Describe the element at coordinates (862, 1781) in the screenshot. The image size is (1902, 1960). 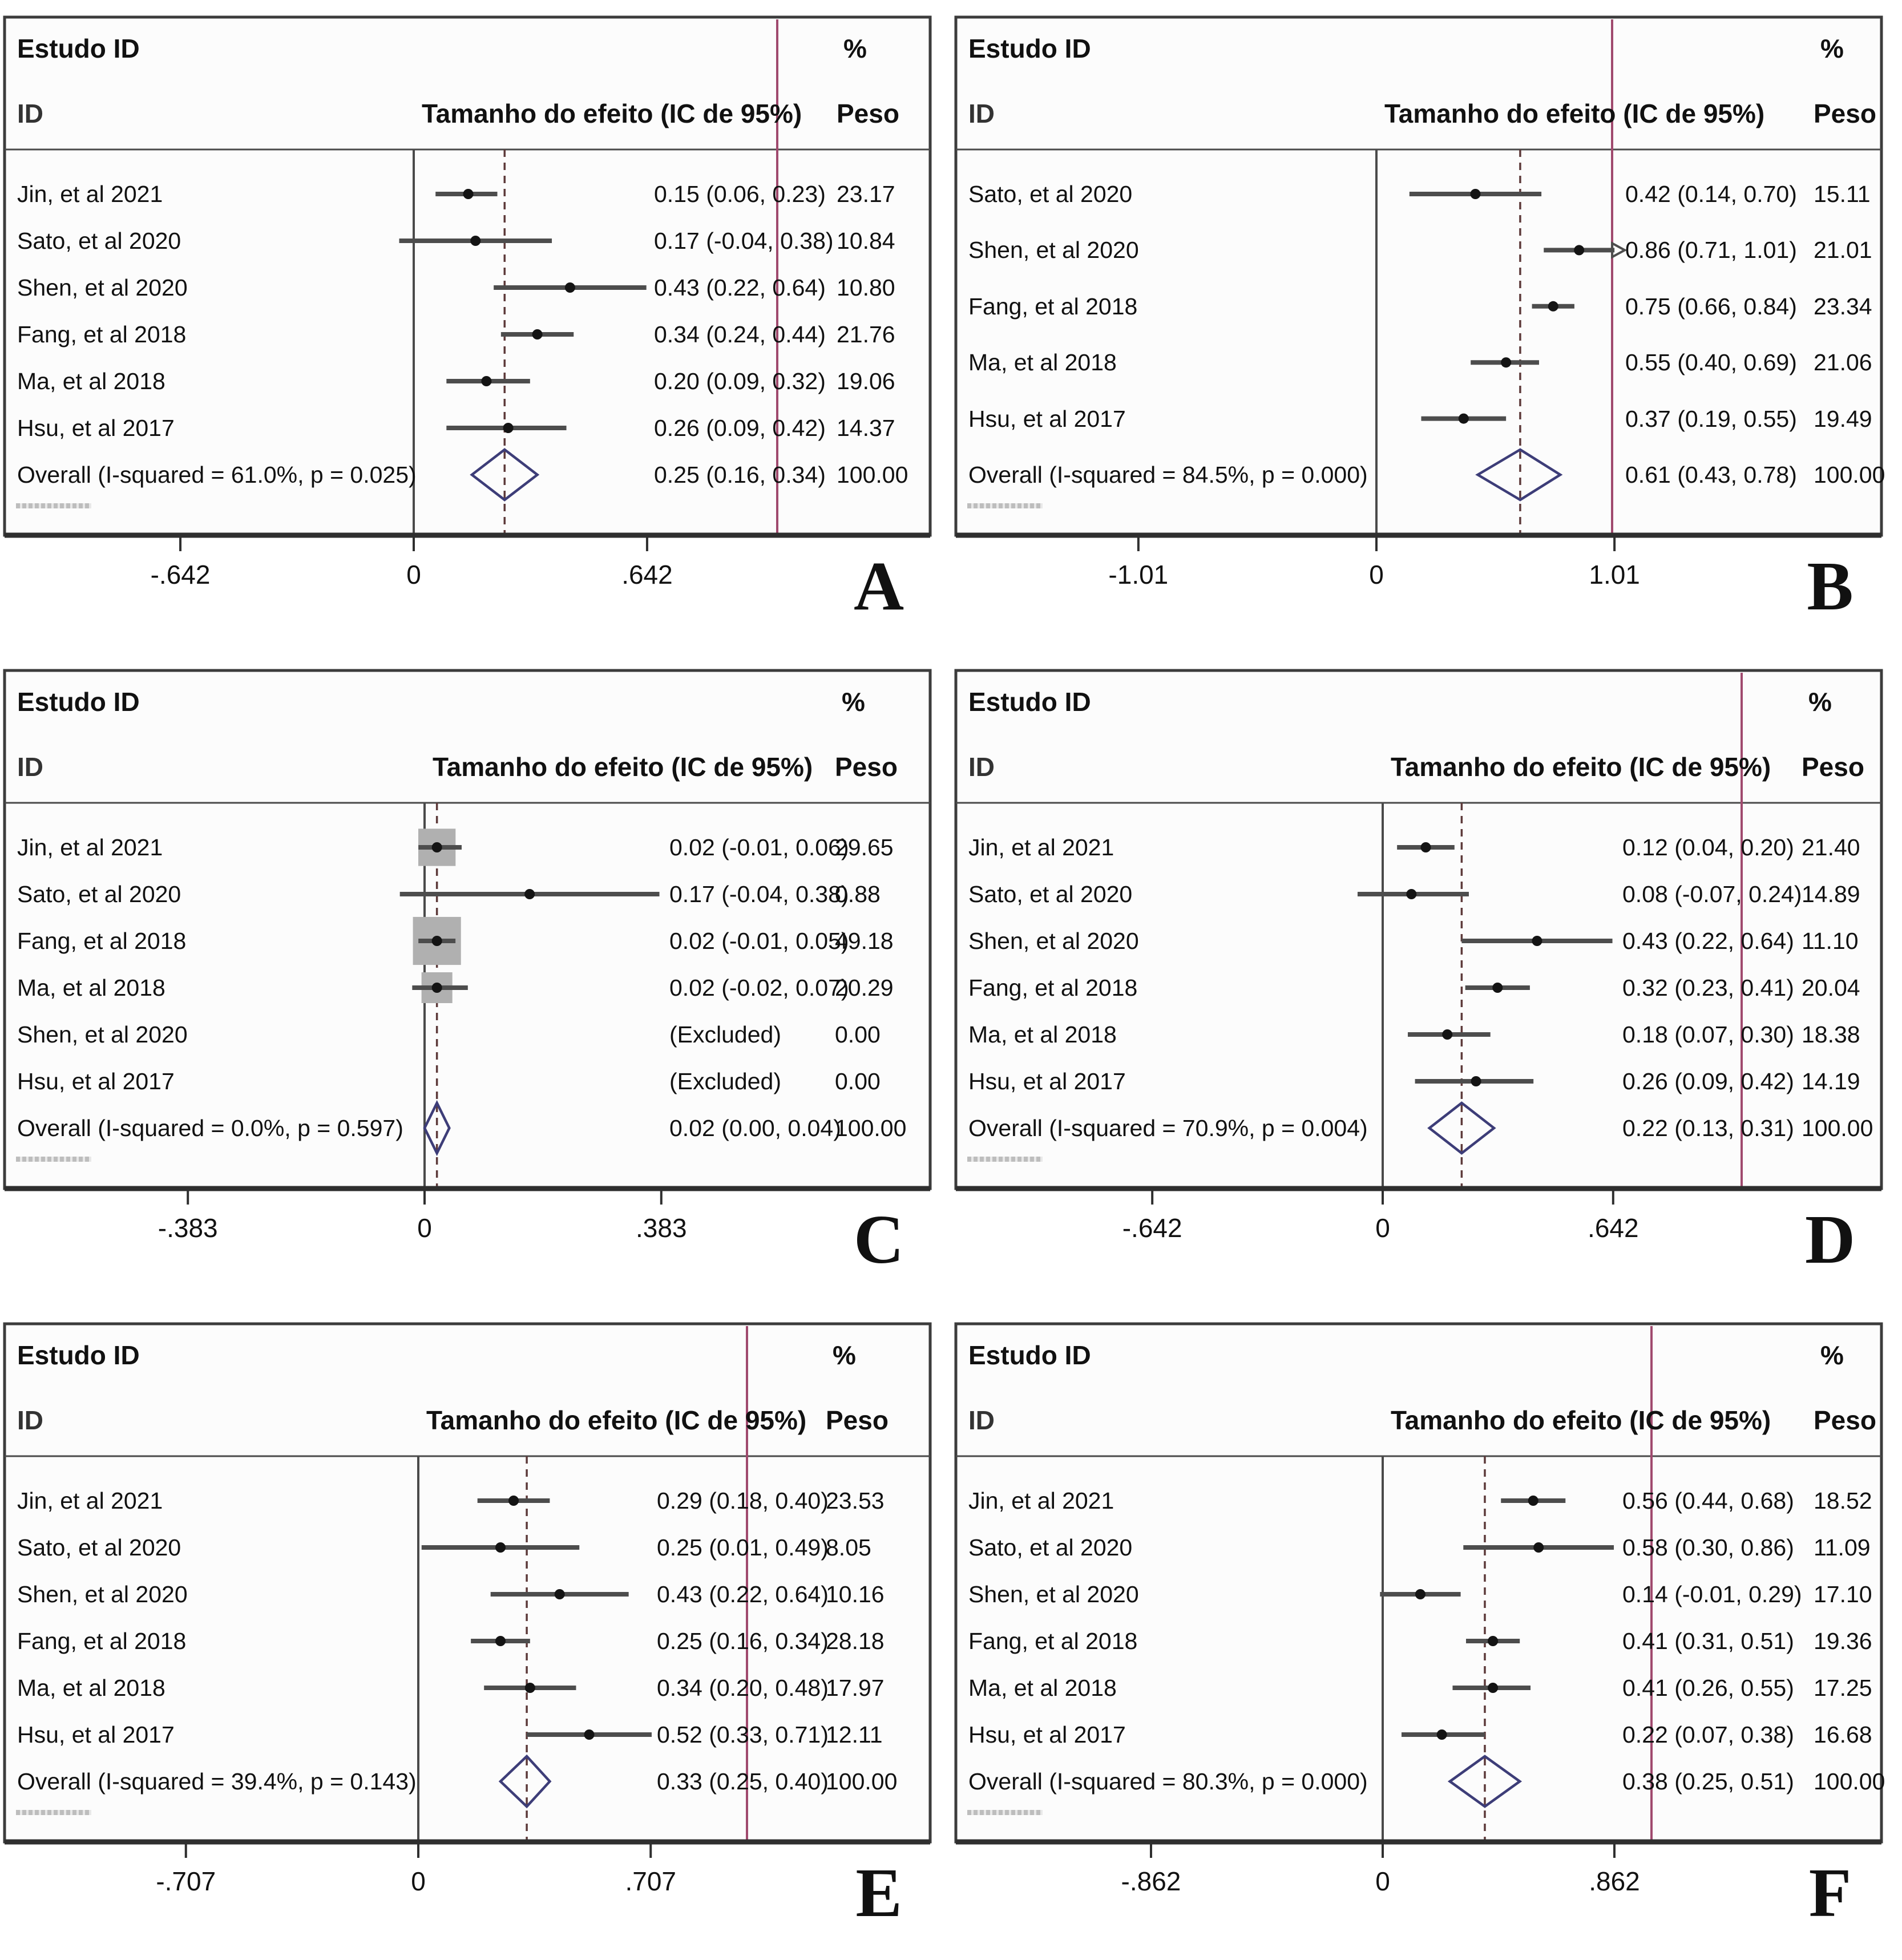
I see `overall-weight-value: 100.00` at that location.